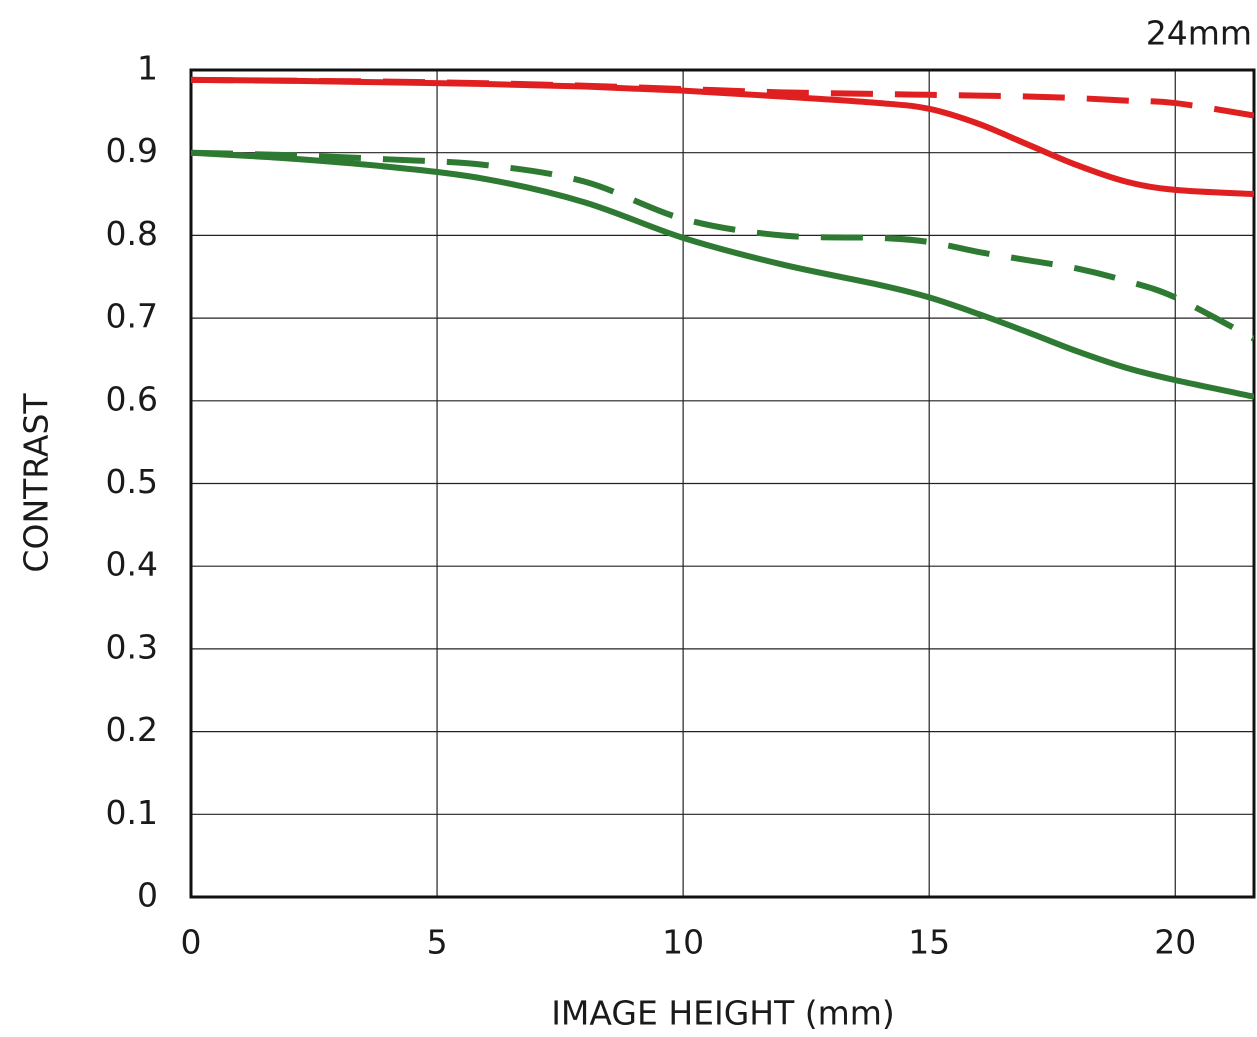 The image size is (1257, 1037). What do you see at coordinates (36, 483) in the screenshot?
I see `y-axis-label: CONTRAST` at bounding box center [36, 483].